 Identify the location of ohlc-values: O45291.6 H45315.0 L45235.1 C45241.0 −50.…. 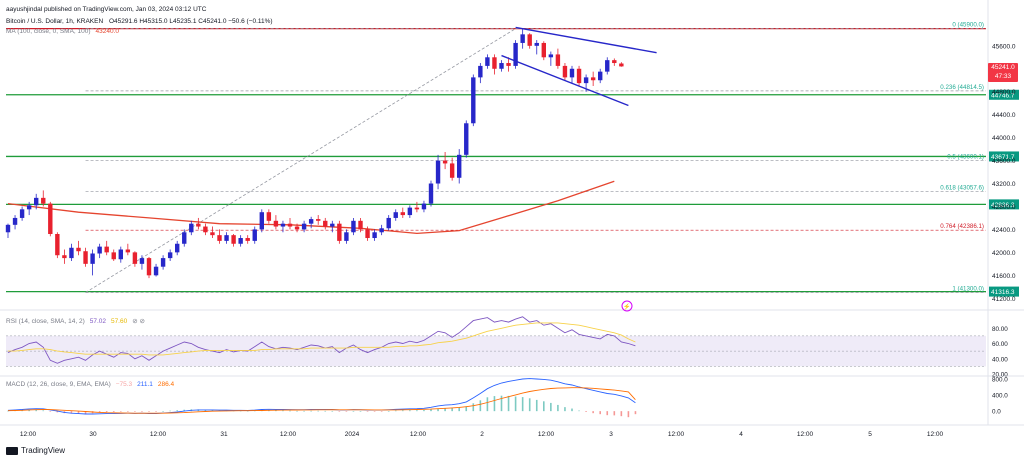
(191, 21).